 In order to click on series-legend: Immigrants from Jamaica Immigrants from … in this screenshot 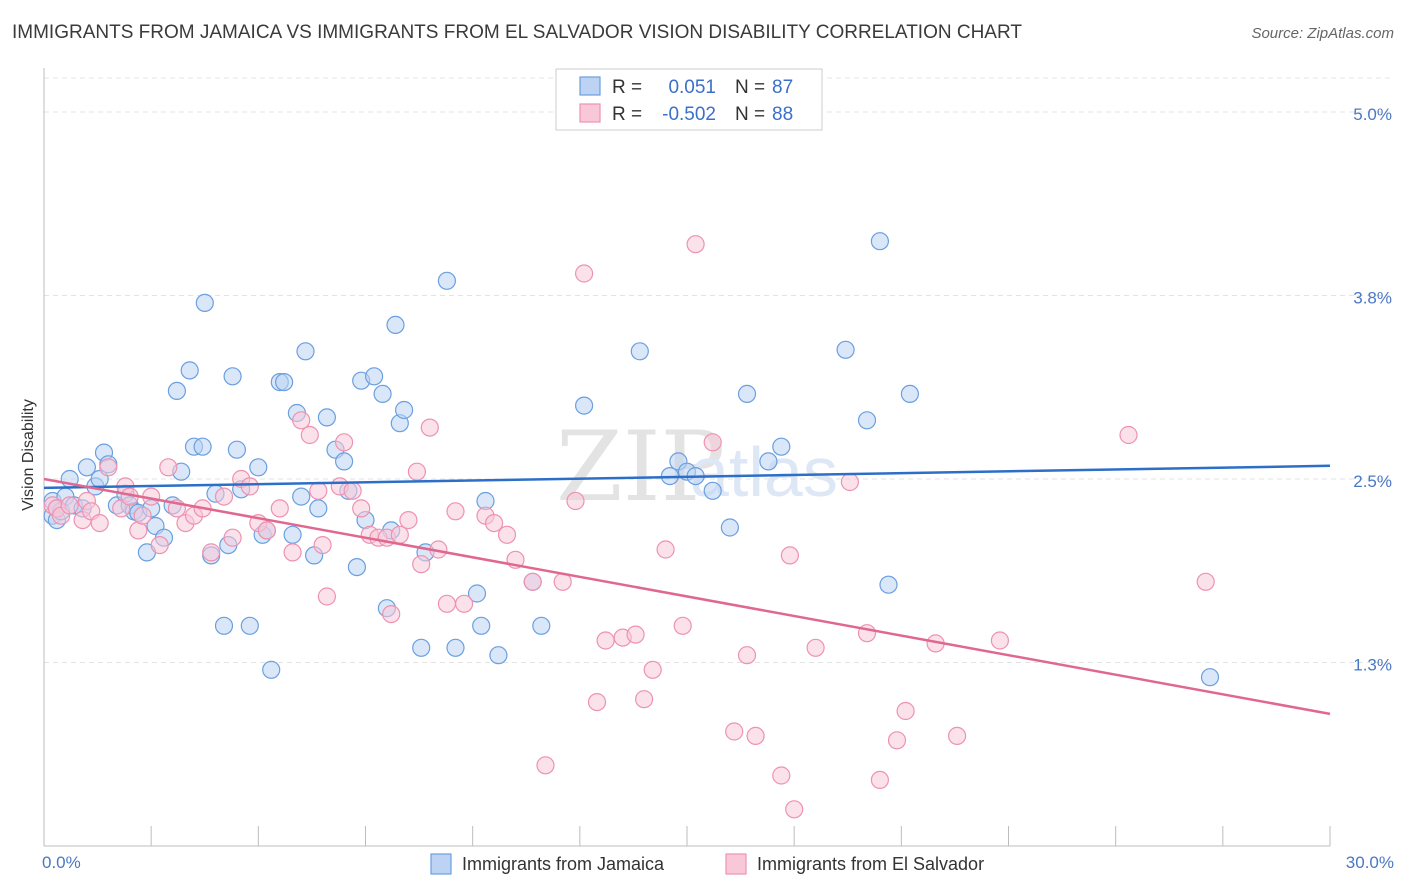, I will do `click(707, 864)`.